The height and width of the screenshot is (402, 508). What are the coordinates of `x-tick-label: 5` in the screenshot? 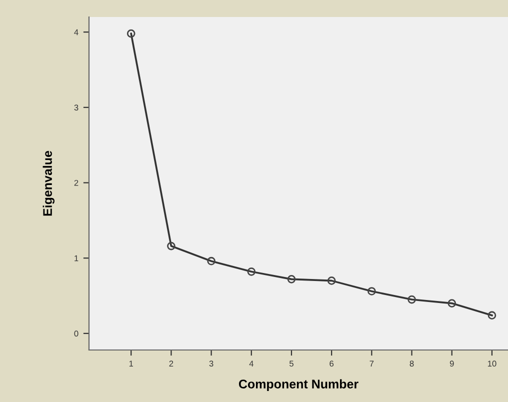 It's located at (292, 363).